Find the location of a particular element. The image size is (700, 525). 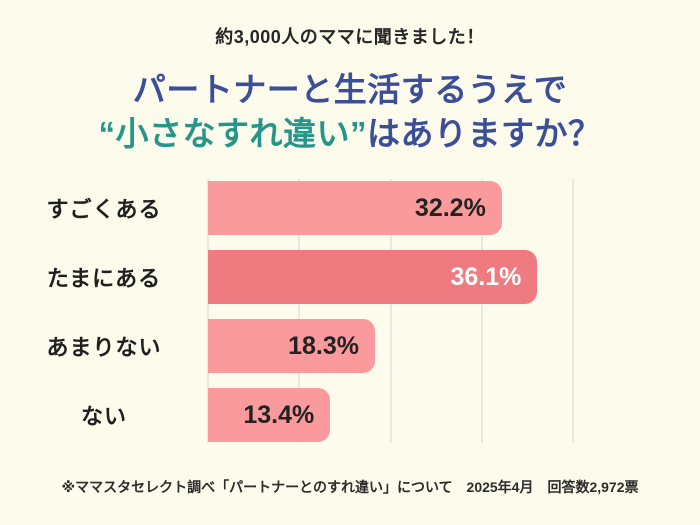

bar: 32.2% is located at coordinates (355, 208).